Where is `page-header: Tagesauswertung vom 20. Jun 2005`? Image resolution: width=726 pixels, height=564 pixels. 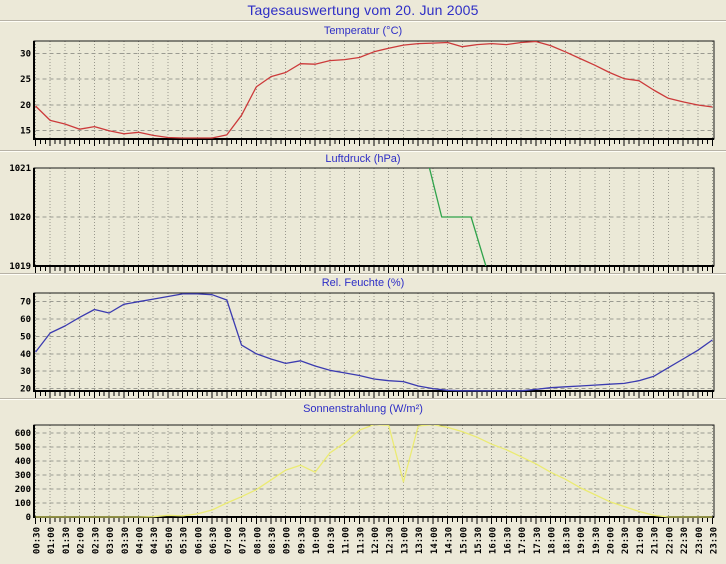
page-header: Tagesauswertung vom 20. Jun 2005 is located at coordinates (363, 10).